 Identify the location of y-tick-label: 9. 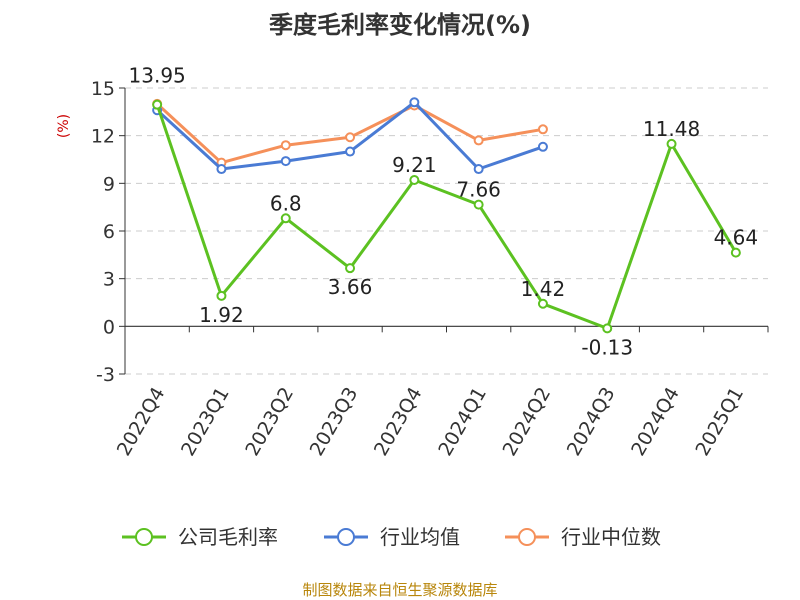
(109, 184).